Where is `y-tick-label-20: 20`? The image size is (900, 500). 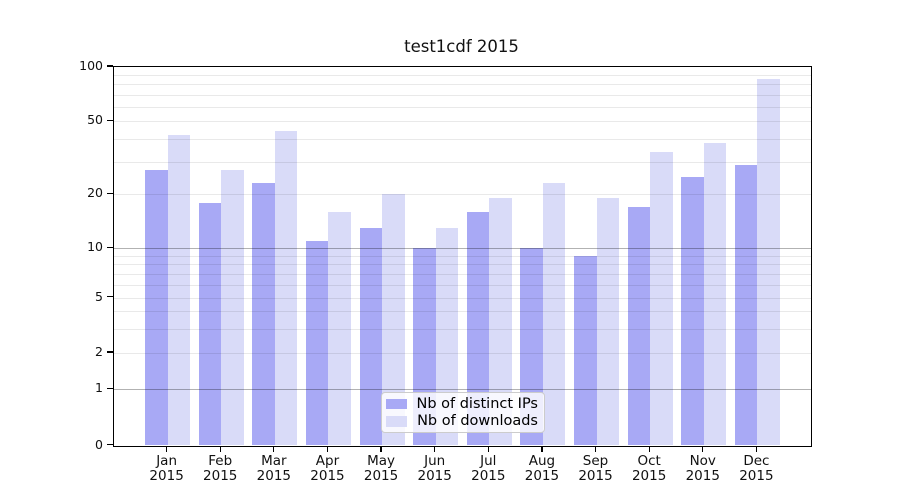
y-tick-label-20: 20 is located at coordinates (95, 193).